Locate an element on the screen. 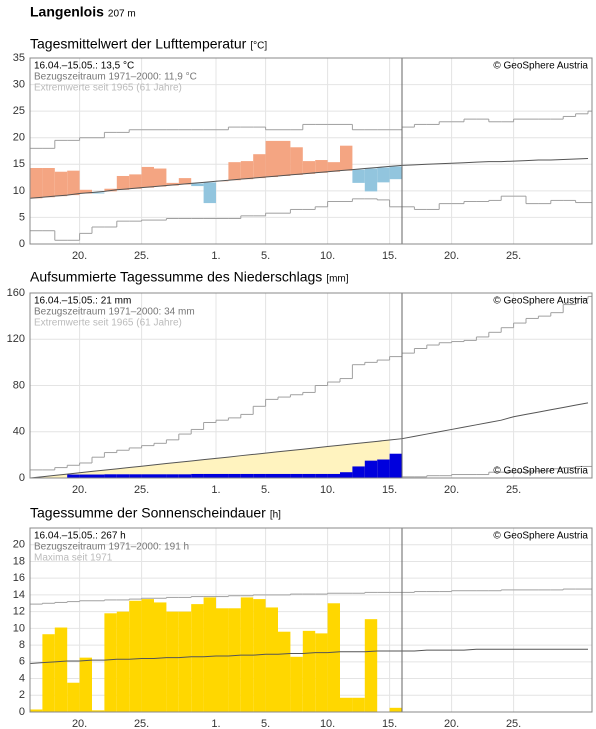  y-tick-label: 120 is located at coordinates (16, 339).